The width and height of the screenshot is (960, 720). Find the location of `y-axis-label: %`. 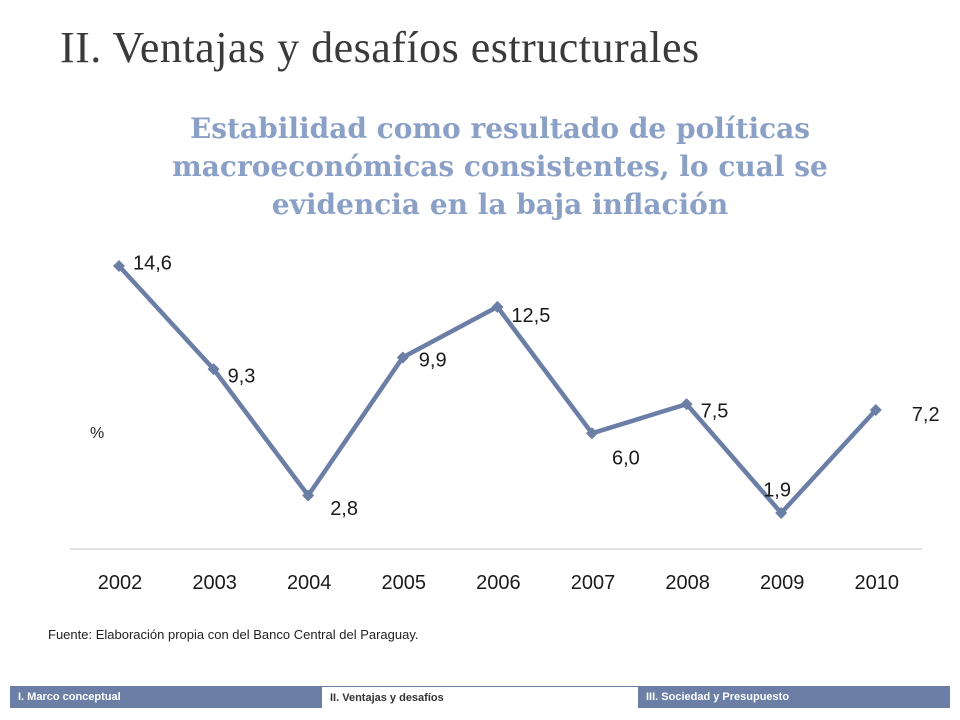

y-axis-label: % is located at coordinates (97, 433).